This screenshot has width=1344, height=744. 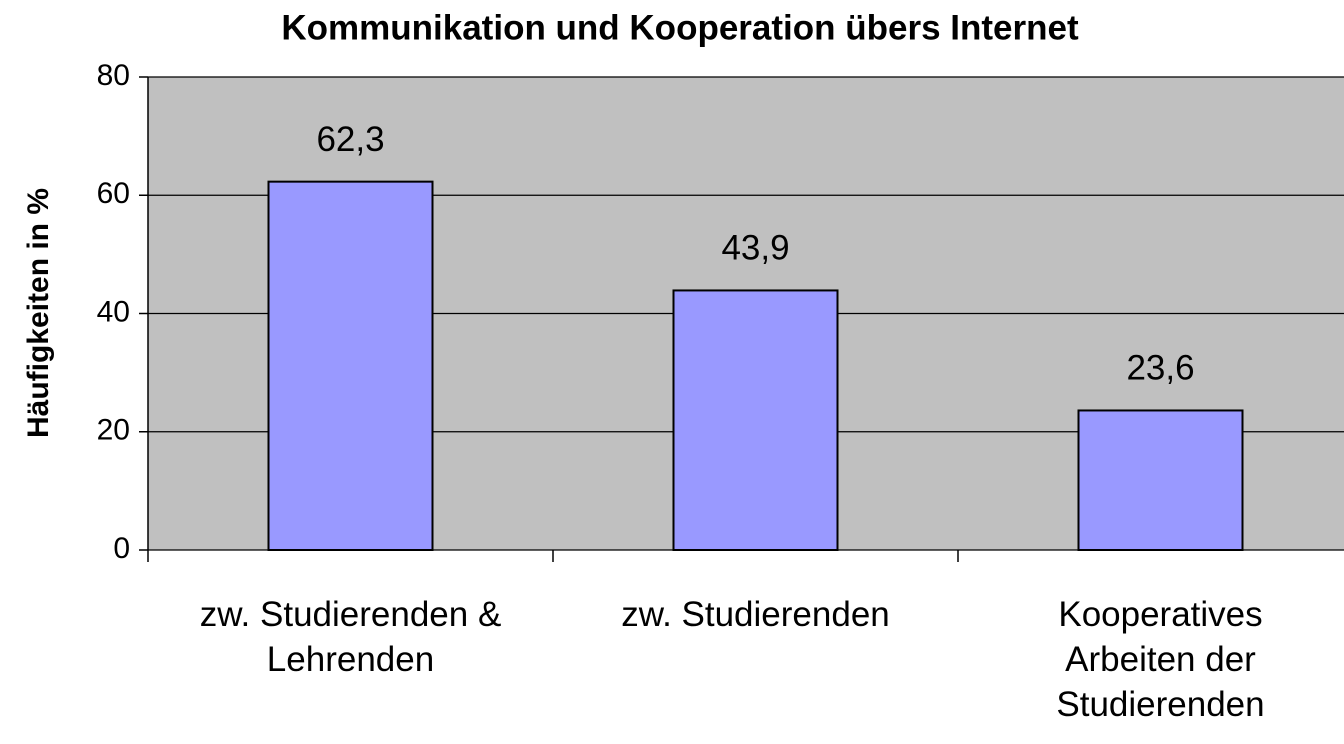 I want to click on y-tick-label: 80, so click(x=113, y=75).